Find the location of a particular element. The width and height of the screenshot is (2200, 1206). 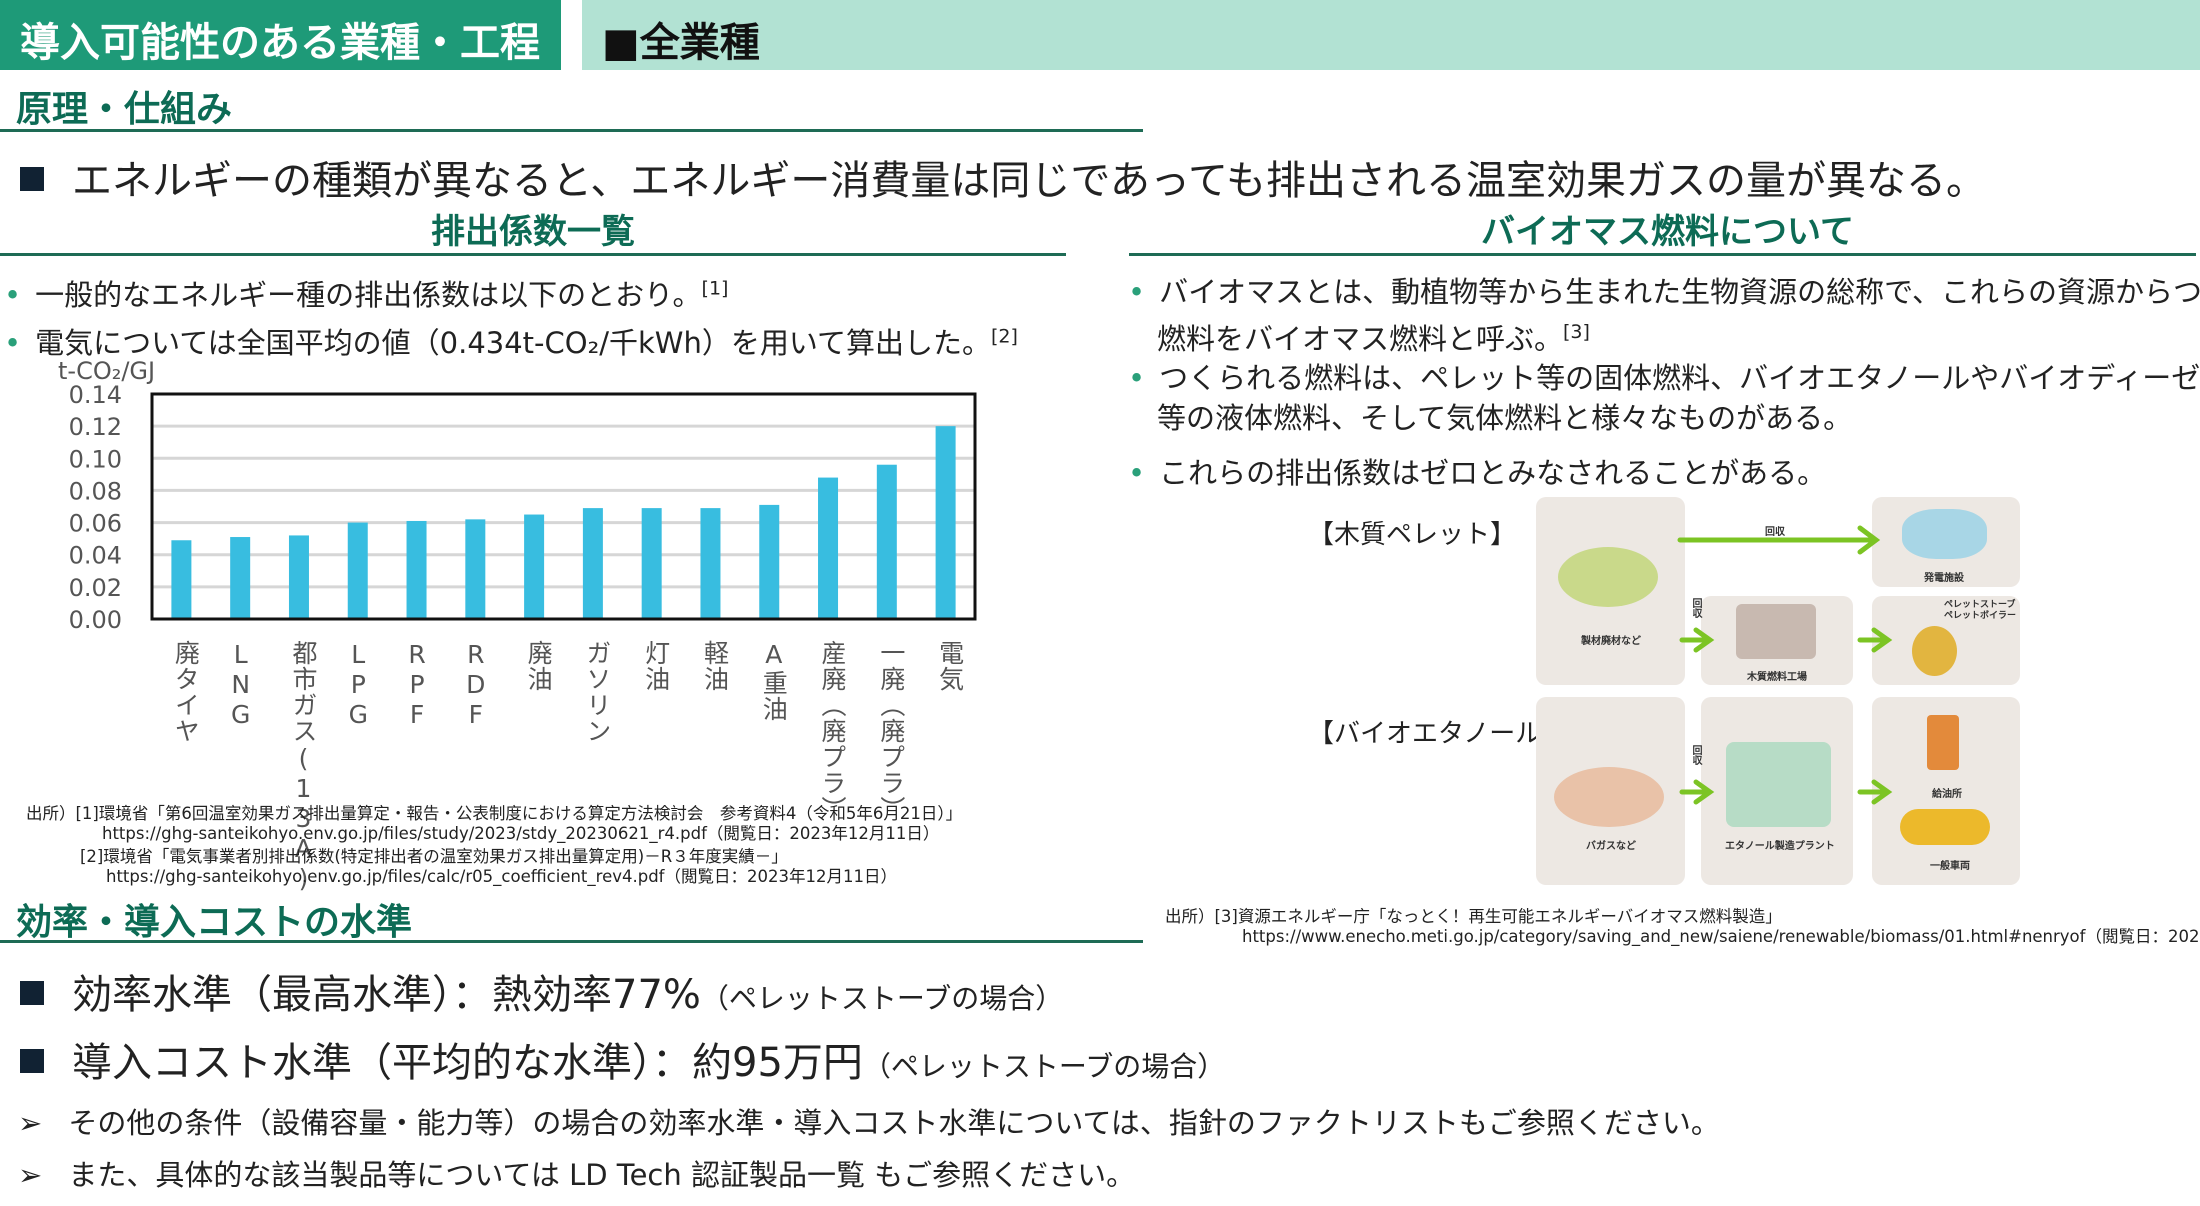

bar-A重油 is located at coordinates (769, 561).